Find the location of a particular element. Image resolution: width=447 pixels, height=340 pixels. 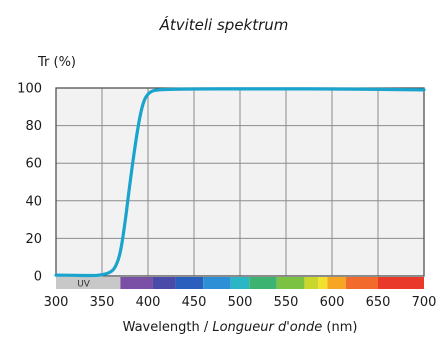

x-axis-label: Wavelength / Longueur d'onde (nm) is located at coordinates (240, 327).